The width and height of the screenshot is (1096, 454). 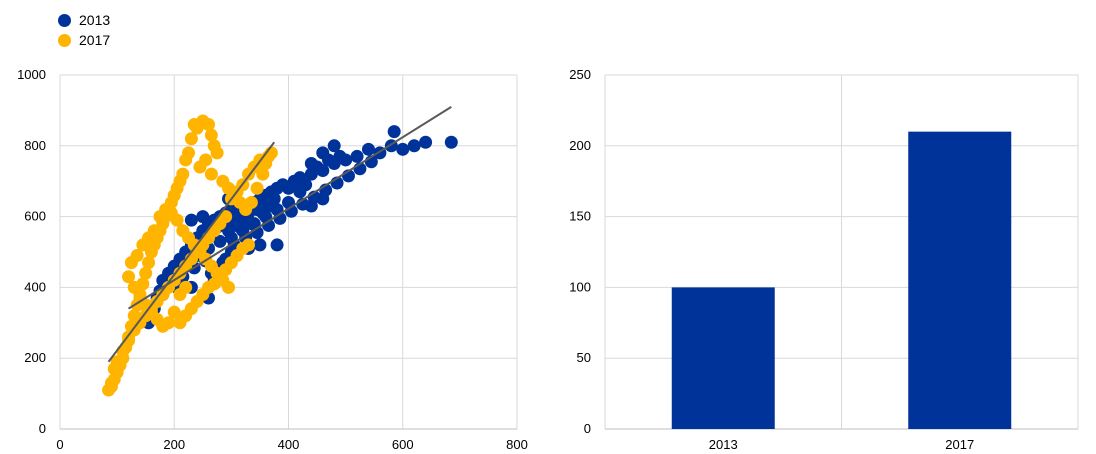 I want to click on x-tick-label: 2013, so click(x=723, y=444).